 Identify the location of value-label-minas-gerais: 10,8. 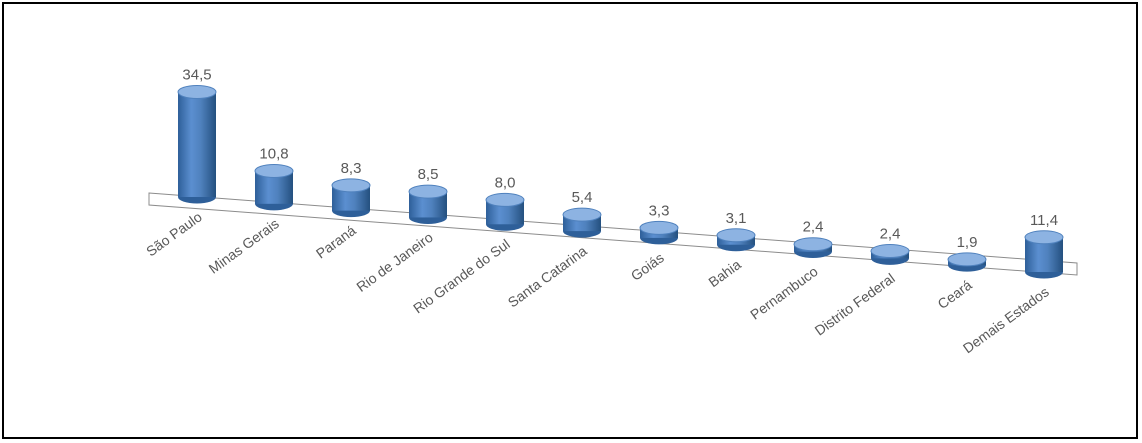
(273, 153).